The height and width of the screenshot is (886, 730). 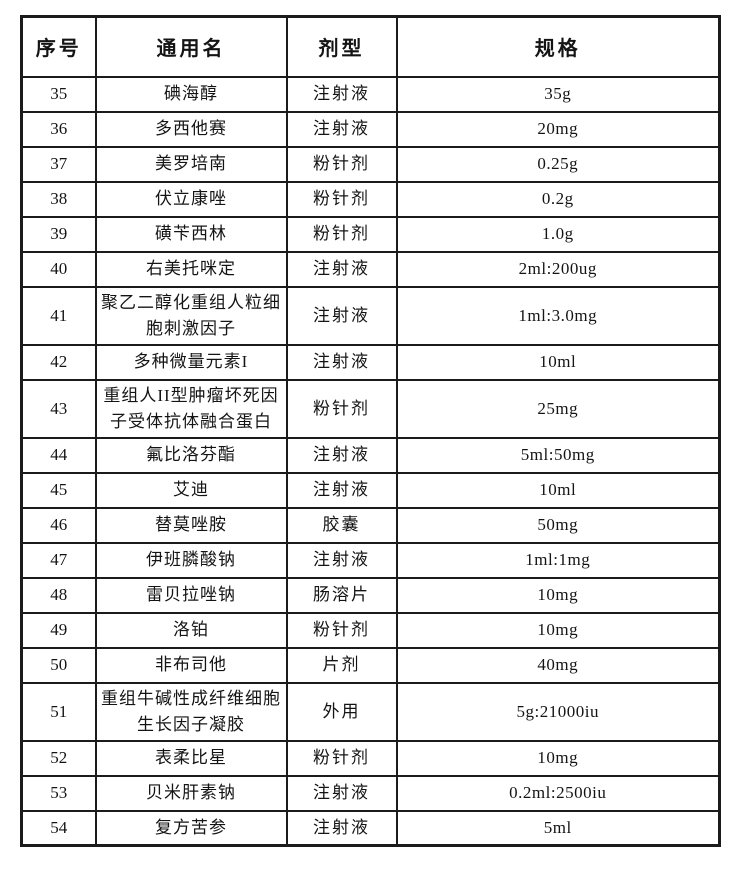 I want to click on cell-generic-name: 重组人II型肿瘤坏死因子受体抗体融合蛋白, so click(x=191, y=408).